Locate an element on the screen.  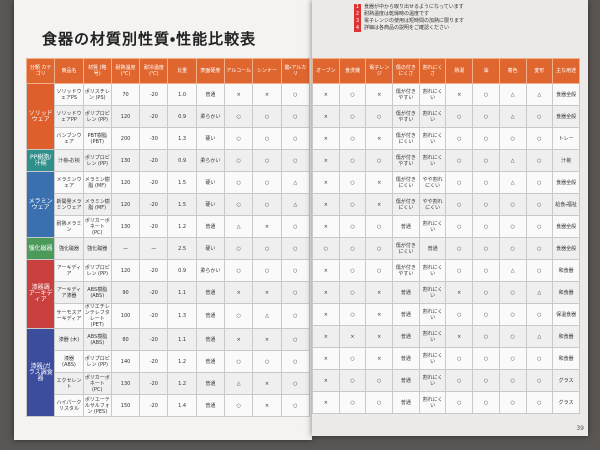
page-title: 食器の材質別性質・性能比較表 is located at coordinates (149, 39).